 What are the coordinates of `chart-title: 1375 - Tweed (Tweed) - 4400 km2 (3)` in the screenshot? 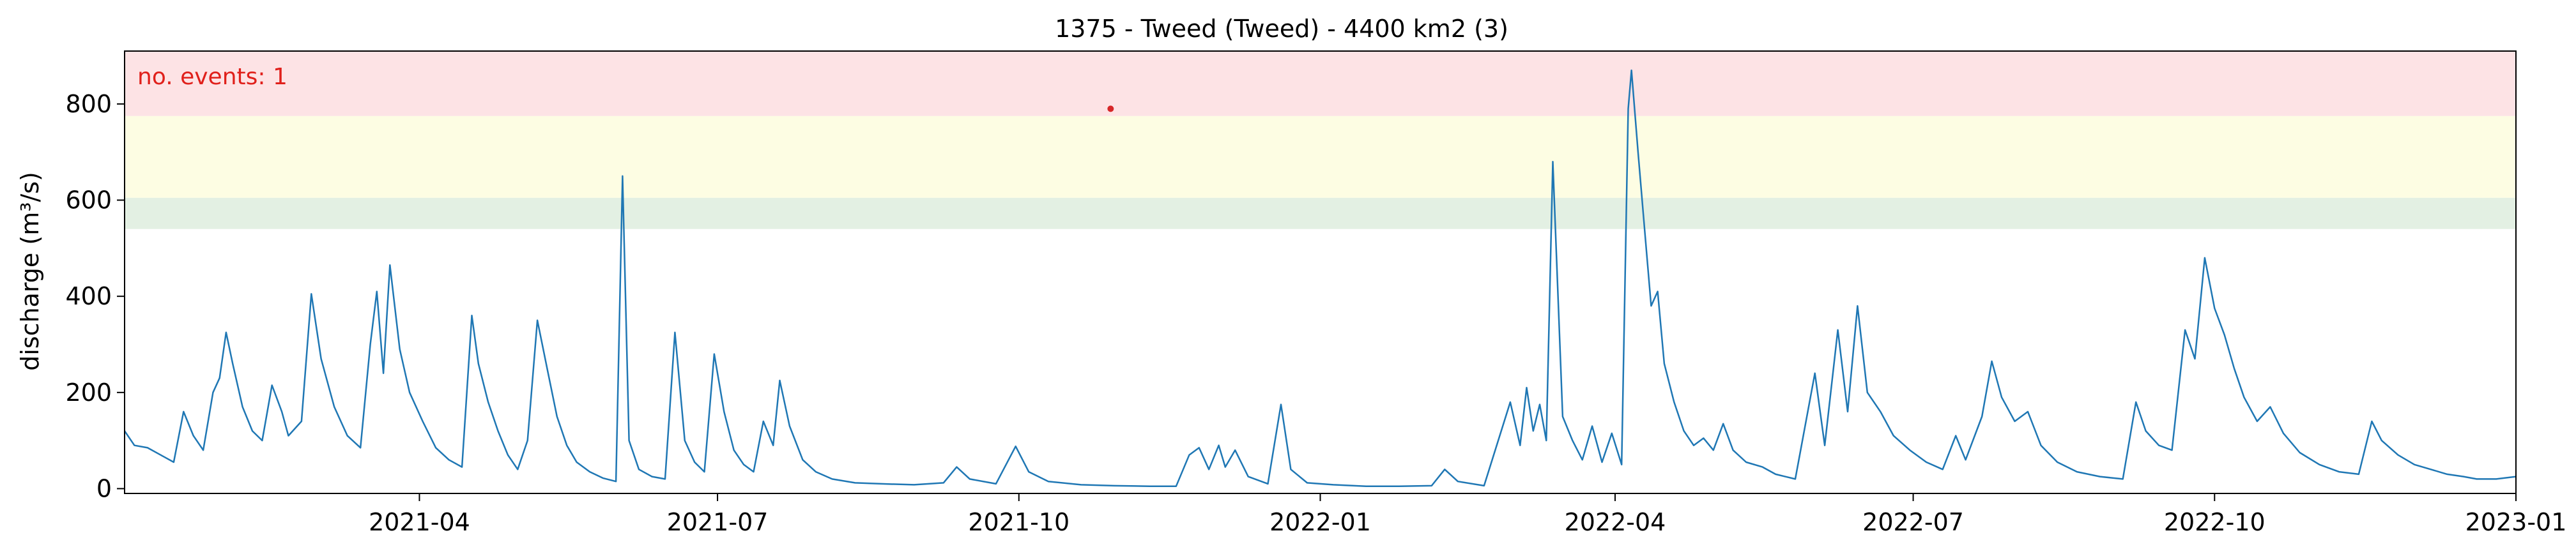 It's located at (1281, 29).